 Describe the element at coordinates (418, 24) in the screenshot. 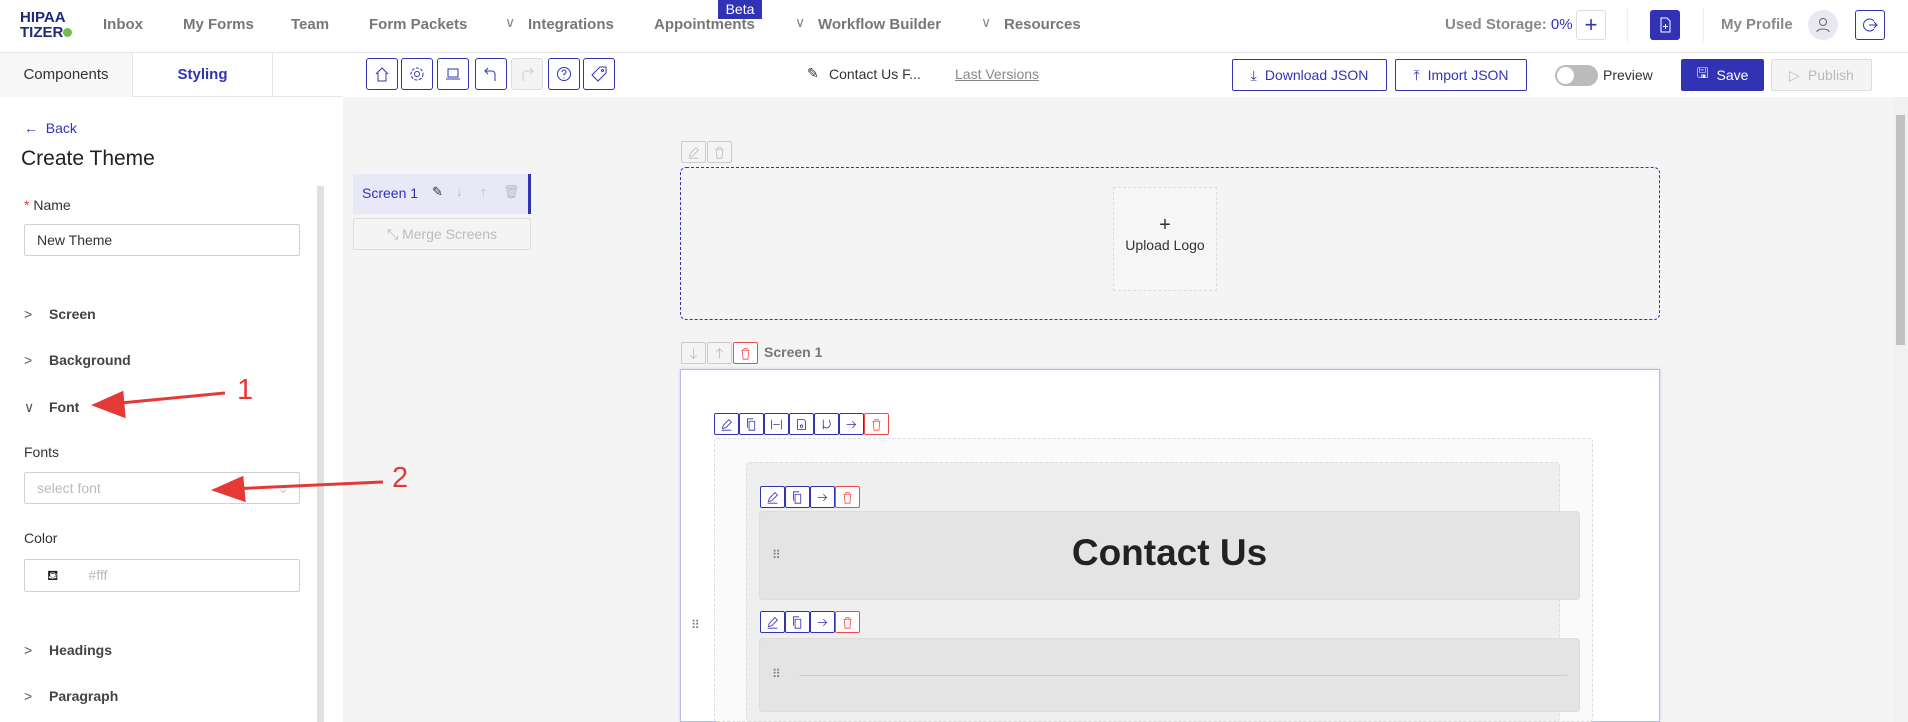

I see `nav-form-packets: Form Packets` at that location.